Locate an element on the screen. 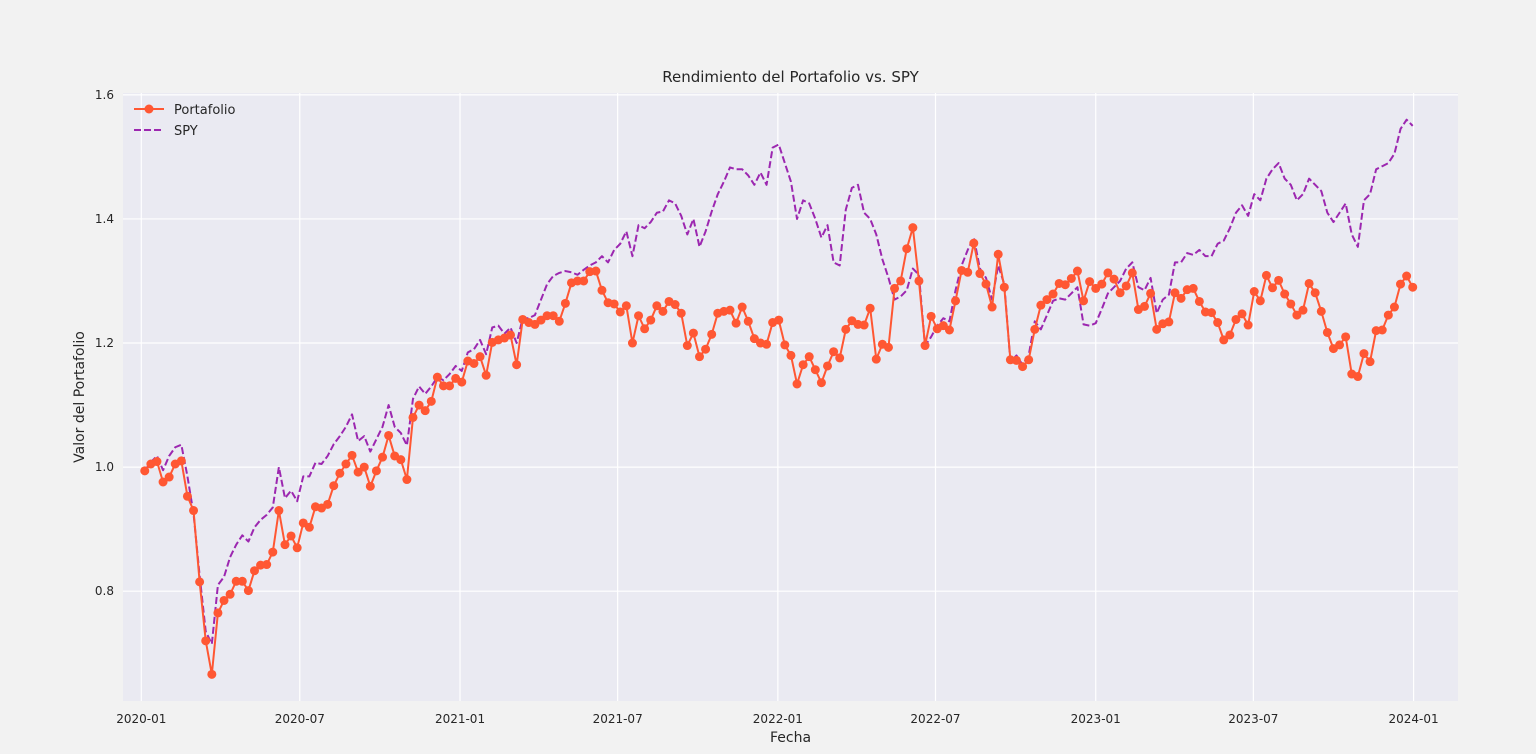  x-tick-label: 2022-07 is located at coordinates (935, 719).